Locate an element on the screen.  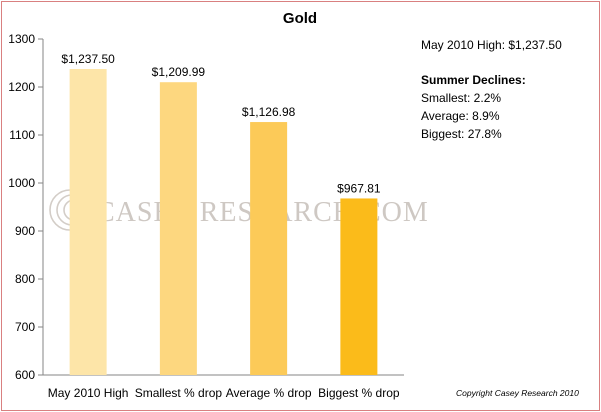
smallest-decline: Smallest: 2.2% is located at coordinates (461, 98).